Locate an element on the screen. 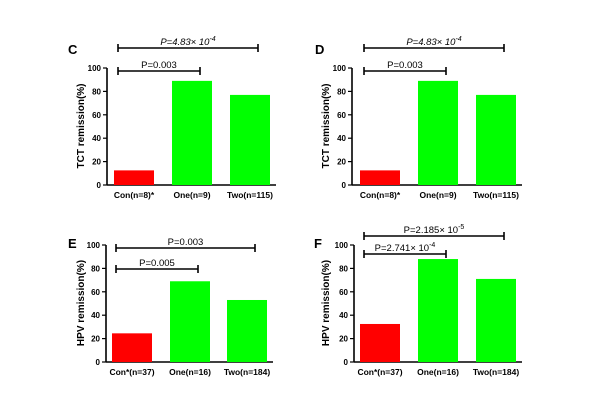 The image size is (604, 408). panel-letter: E is located at coordinates (72, 243).